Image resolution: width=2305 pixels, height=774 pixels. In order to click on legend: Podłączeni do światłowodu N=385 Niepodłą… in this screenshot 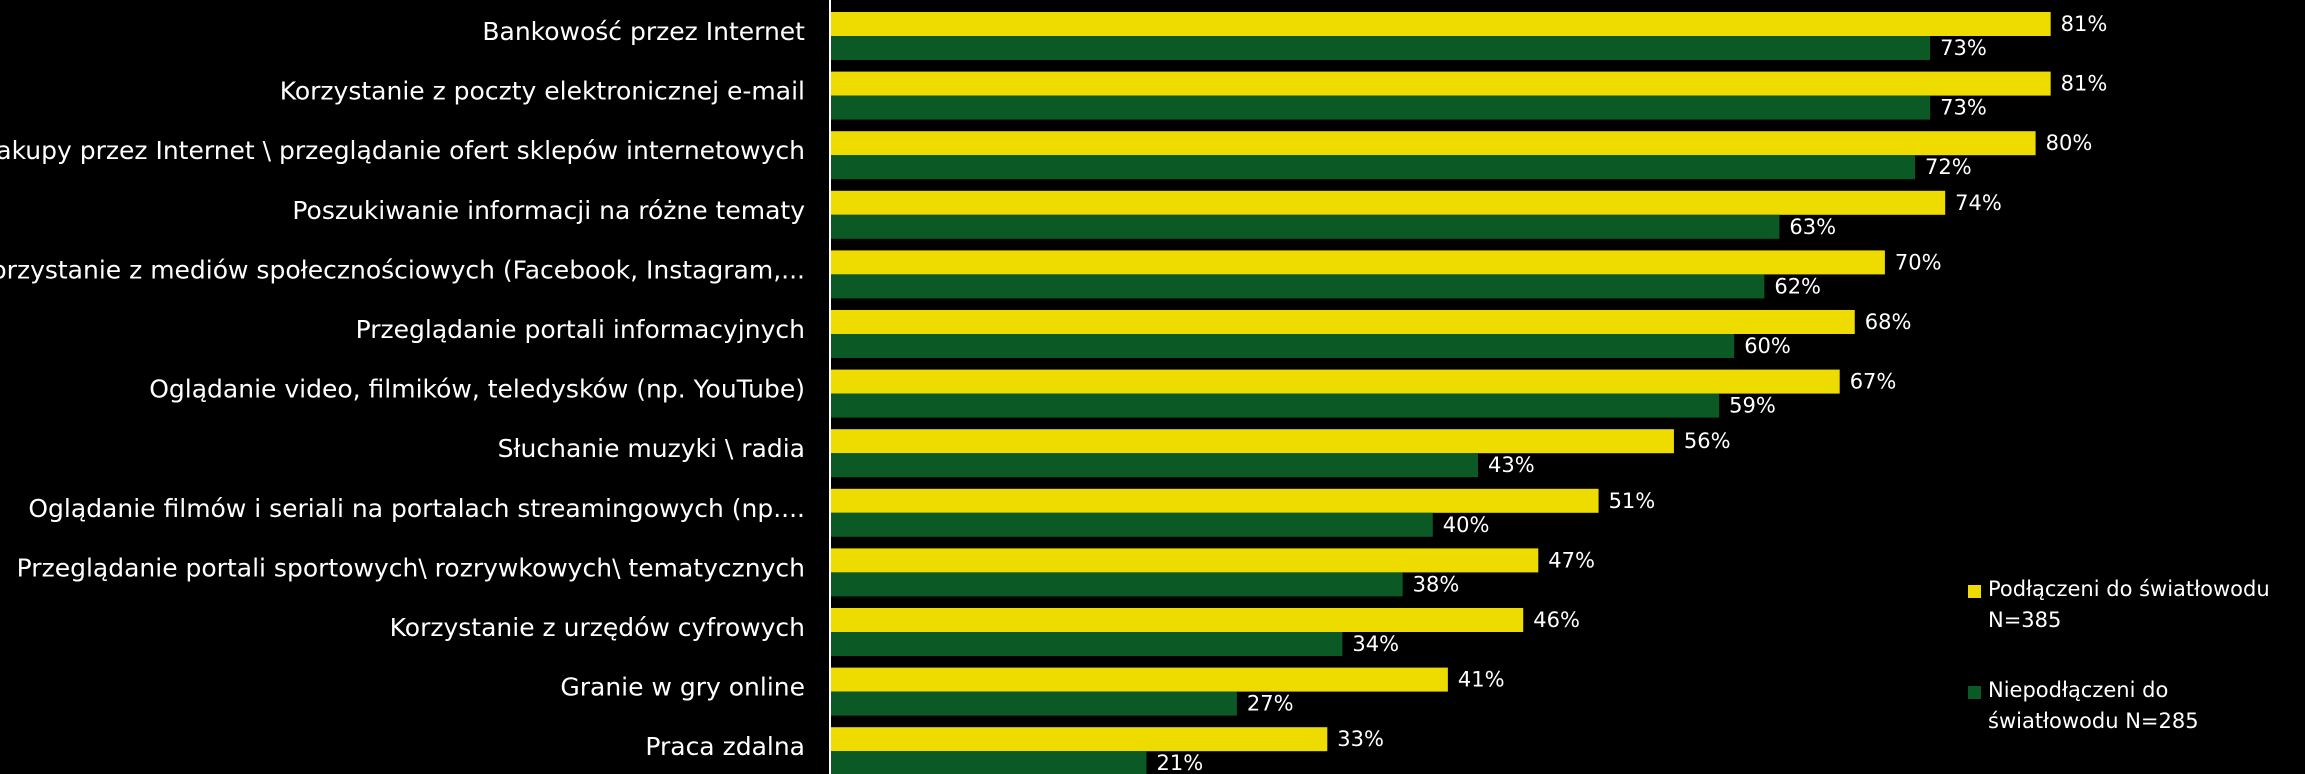, I will do `click(2133, 655)`.